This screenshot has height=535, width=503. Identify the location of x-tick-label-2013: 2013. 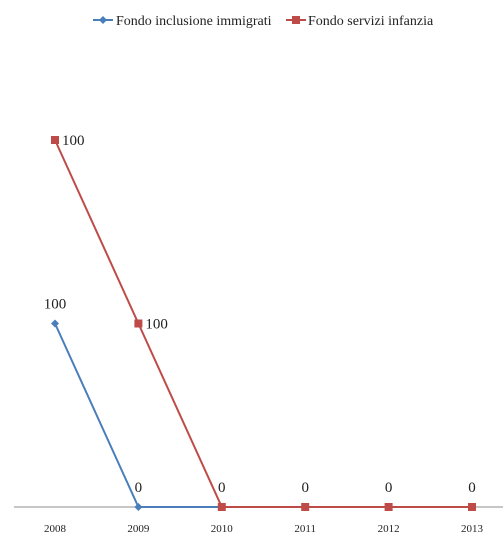
(472, 529).